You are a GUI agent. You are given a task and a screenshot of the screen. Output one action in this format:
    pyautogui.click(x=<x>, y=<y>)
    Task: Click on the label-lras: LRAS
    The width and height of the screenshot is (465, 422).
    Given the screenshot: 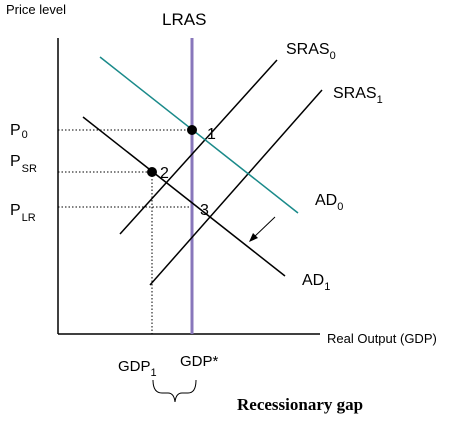 What is the action you would take?
    pyautogui.click(x=184, y=19)
    